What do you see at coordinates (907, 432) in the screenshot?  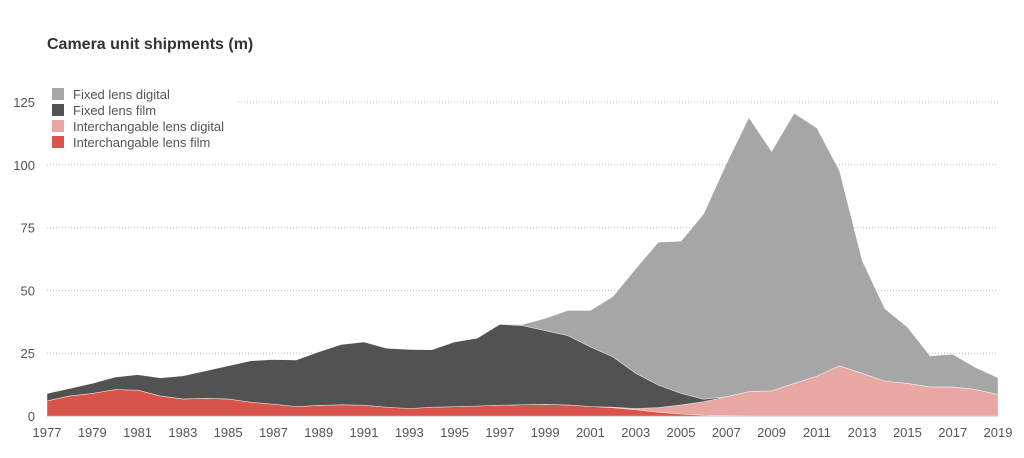 I see `x-tick-label: 2015` at bounding box center [907, 432].